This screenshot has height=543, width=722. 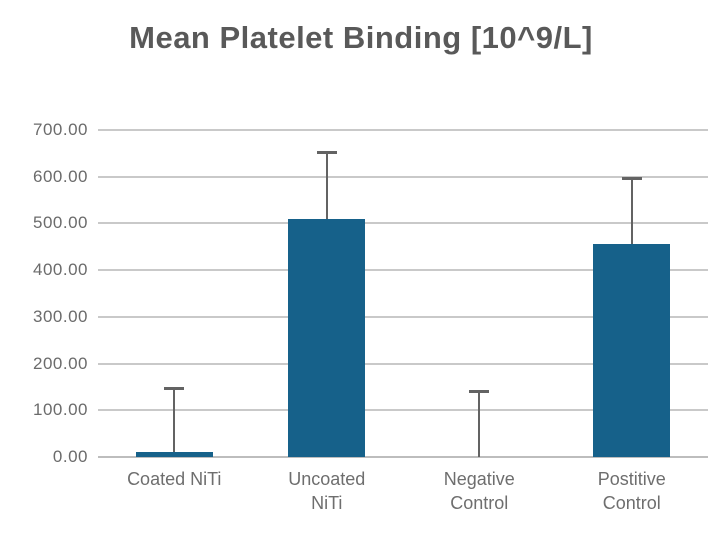 I want to click on chart-title: Mean Platelet Binding [10^9/L], so click(x=361, y=37).